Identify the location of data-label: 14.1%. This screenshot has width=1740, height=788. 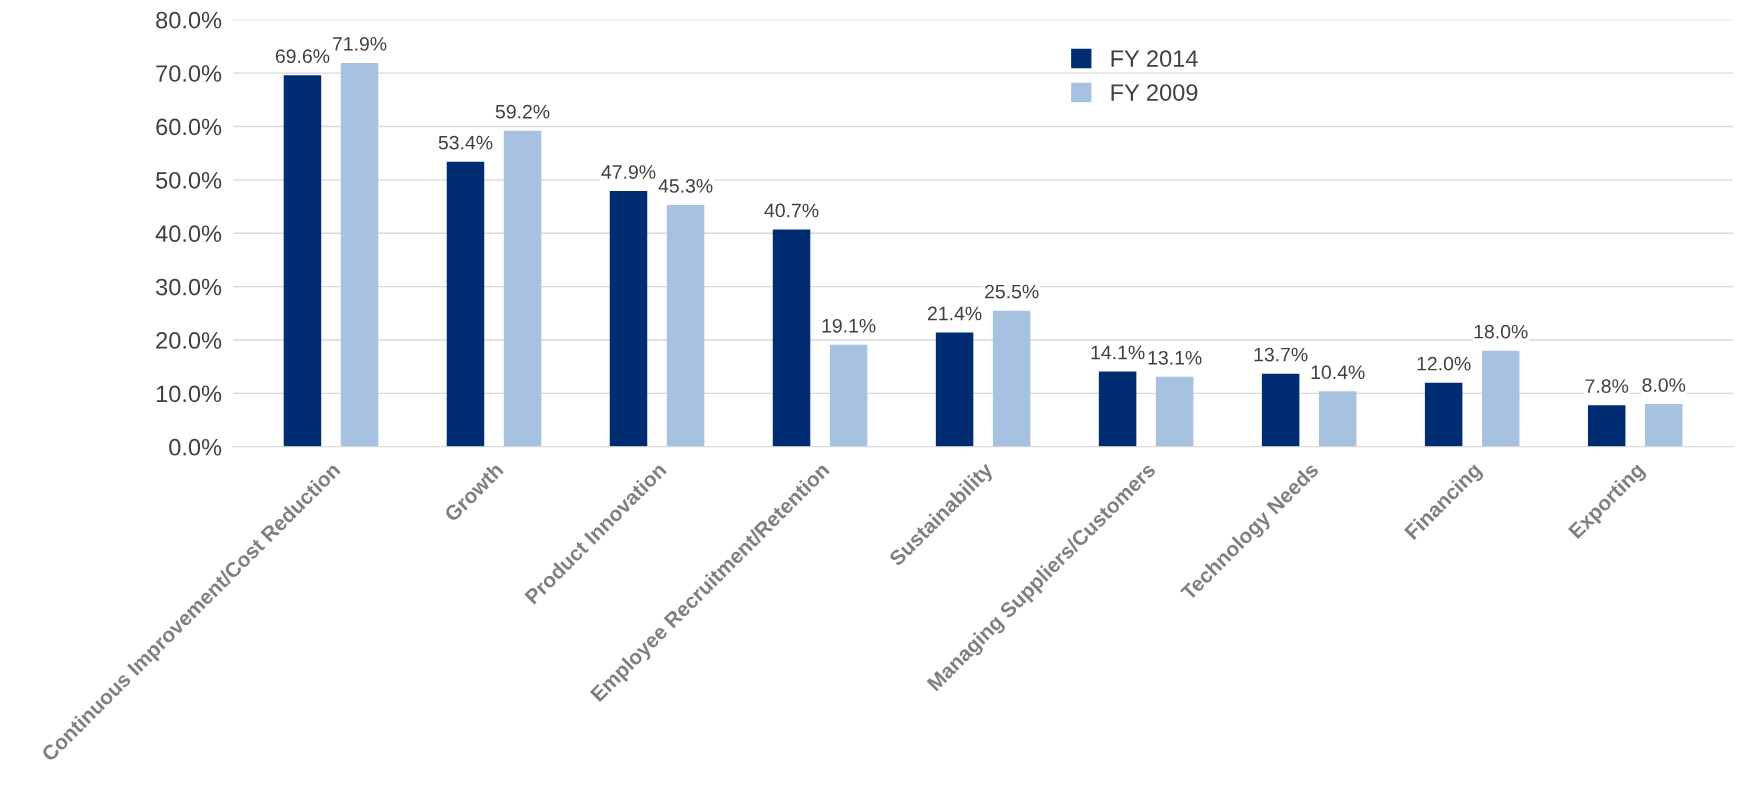
(1118, 352).